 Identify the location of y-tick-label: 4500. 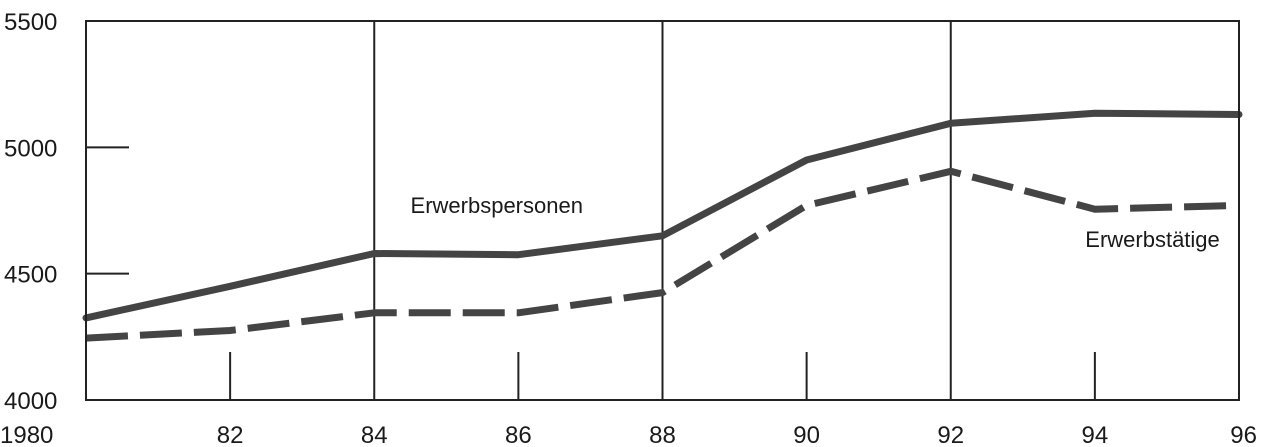
(30, 275).